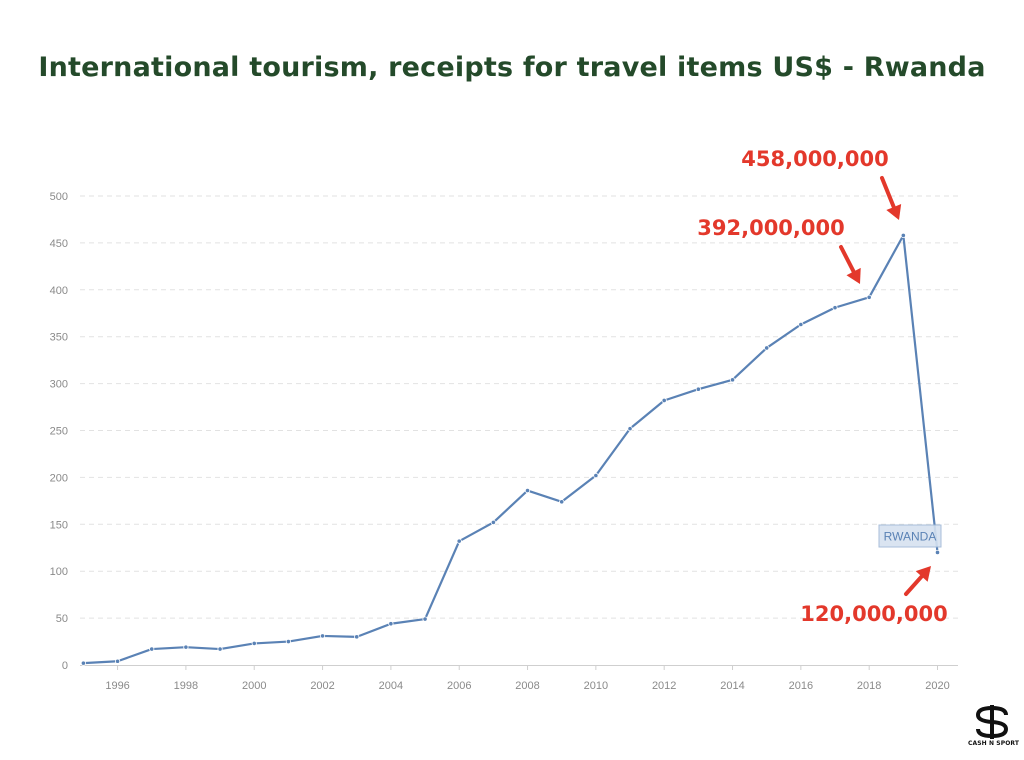 This screenshot has height=760, width=1024. What do you see at coordinates (770, 228) in the screenshot?
I see `annotation-label: 392,000,000` at bounding box center [770, 228].